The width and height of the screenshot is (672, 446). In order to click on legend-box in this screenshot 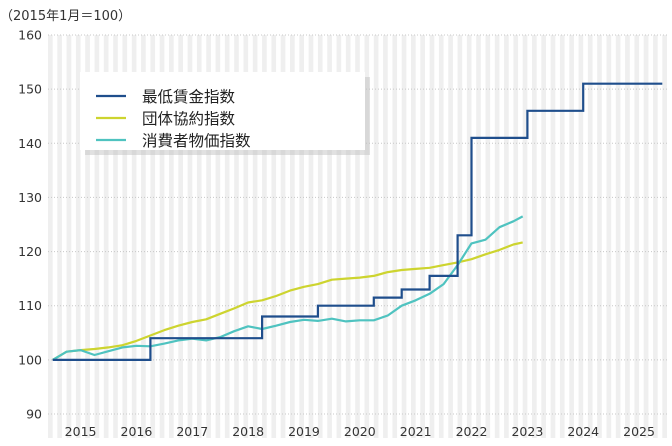, I will do `click(222, 111)`.